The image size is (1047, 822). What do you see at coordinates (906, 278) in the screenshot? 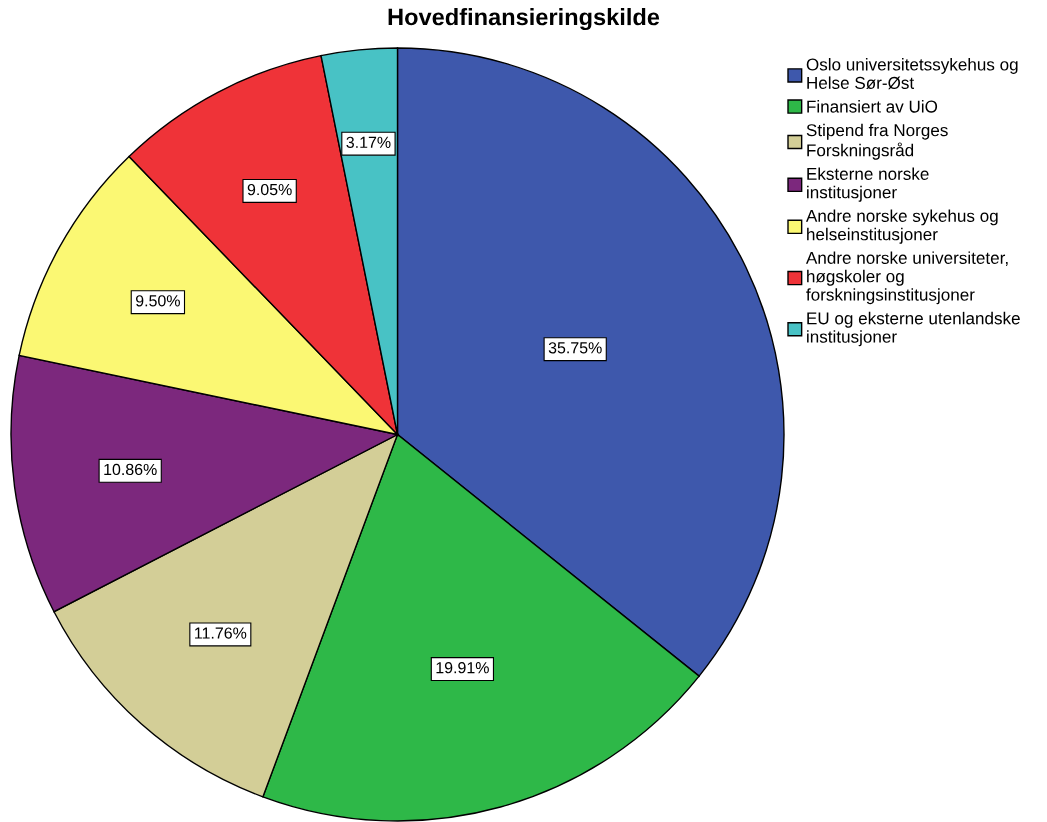
I see `legend-label: Andre norske universiteter, høgskoler og forskningsinstitusjoner` at bounding box center [906, 278].